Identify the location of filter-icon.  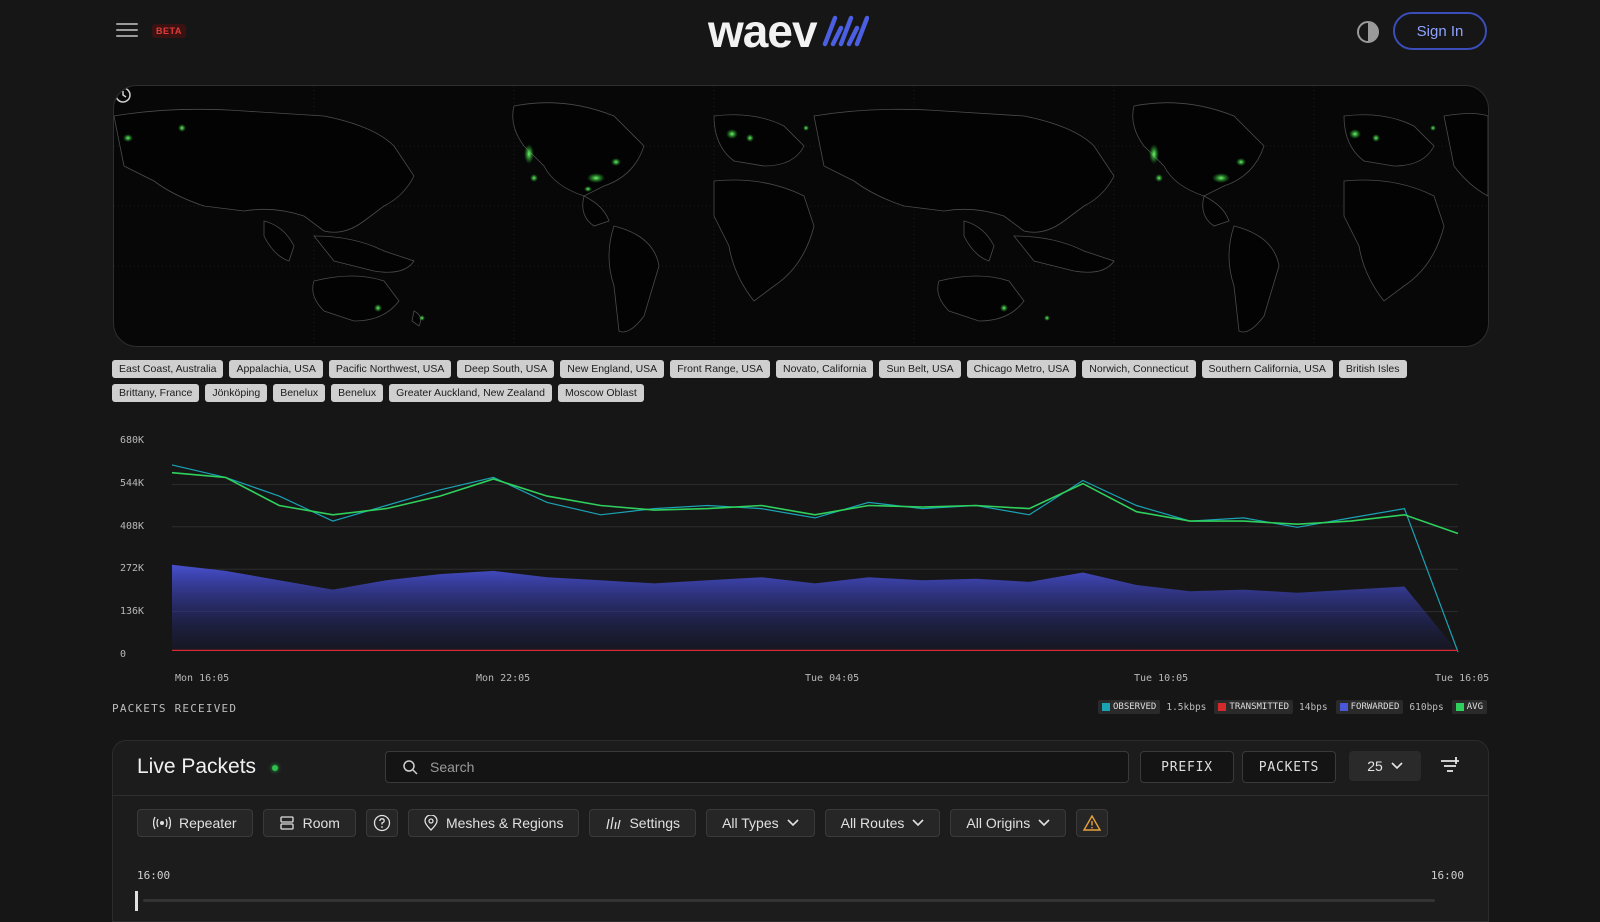
(1450, 766).